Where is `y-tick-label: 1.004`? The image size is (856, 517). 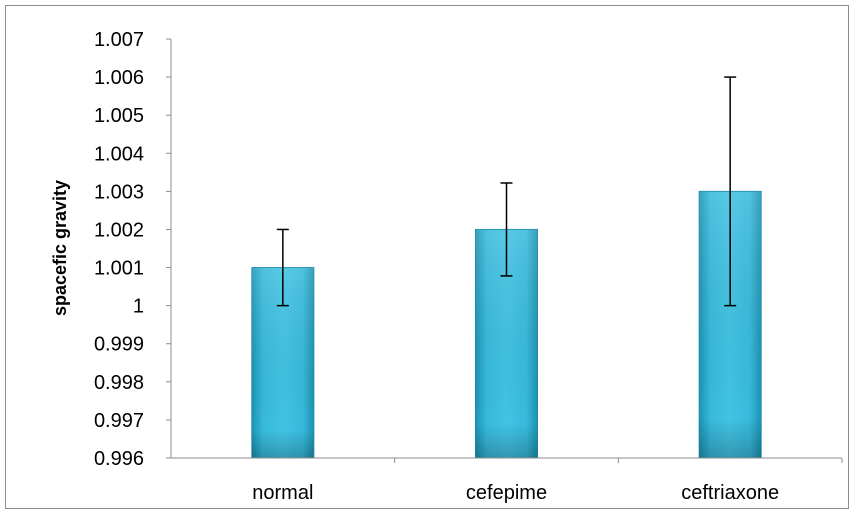
y-tick-label: 1.004 is located at coordinates (119, 154).